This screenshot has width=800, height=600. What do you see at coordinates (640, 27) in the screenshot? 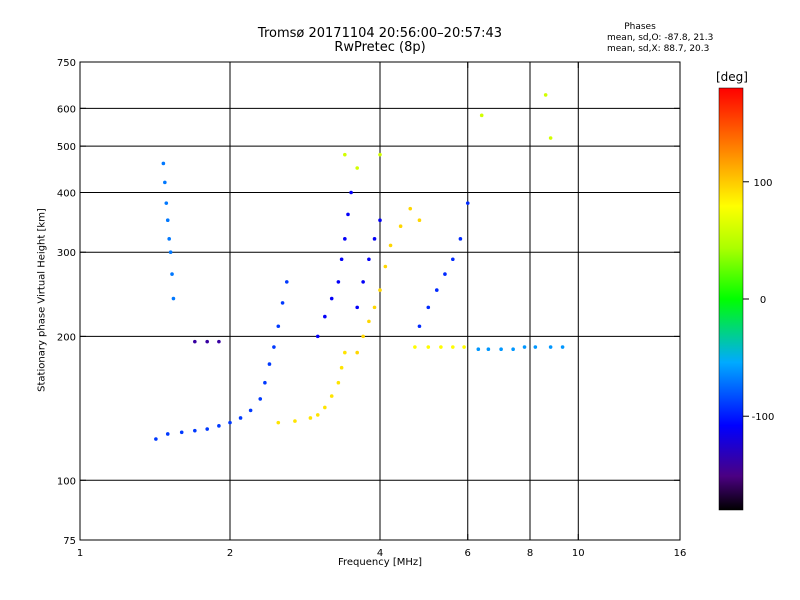
I see `phases-heading: Phases` at bounding box center [640, 27].